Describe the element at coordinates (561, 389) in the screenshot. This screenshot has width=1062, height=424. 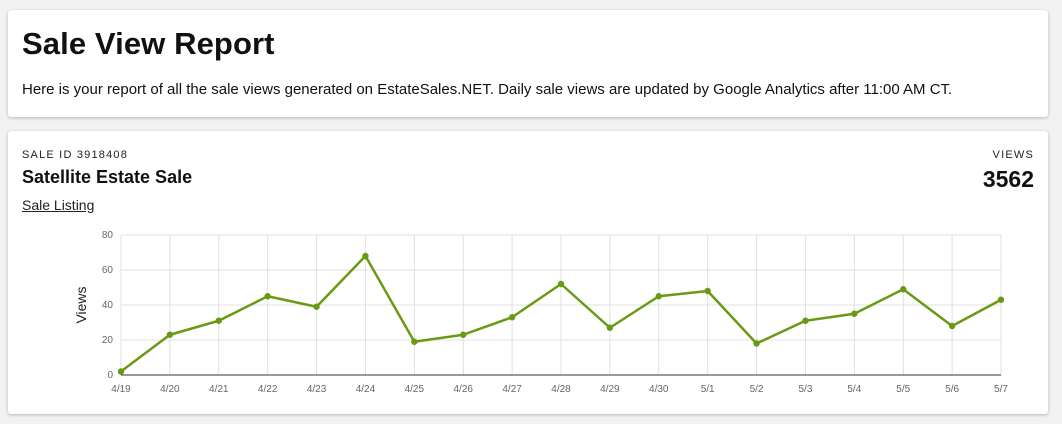
I see `x-tick-label: 4/28` at that location.